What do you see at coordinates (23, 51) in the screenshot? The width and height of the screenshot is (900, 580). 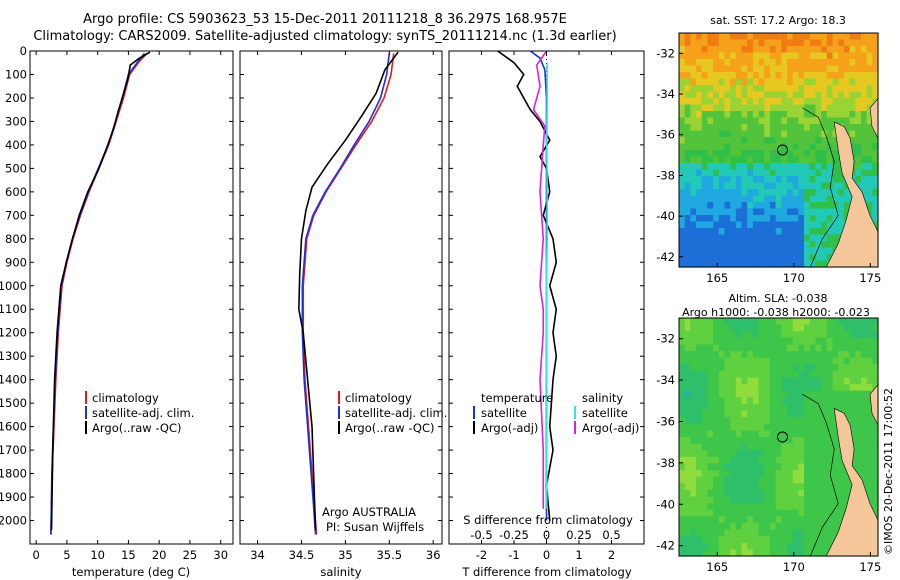 I see `y-tick-label: 0` at bounding box center [23, 51].